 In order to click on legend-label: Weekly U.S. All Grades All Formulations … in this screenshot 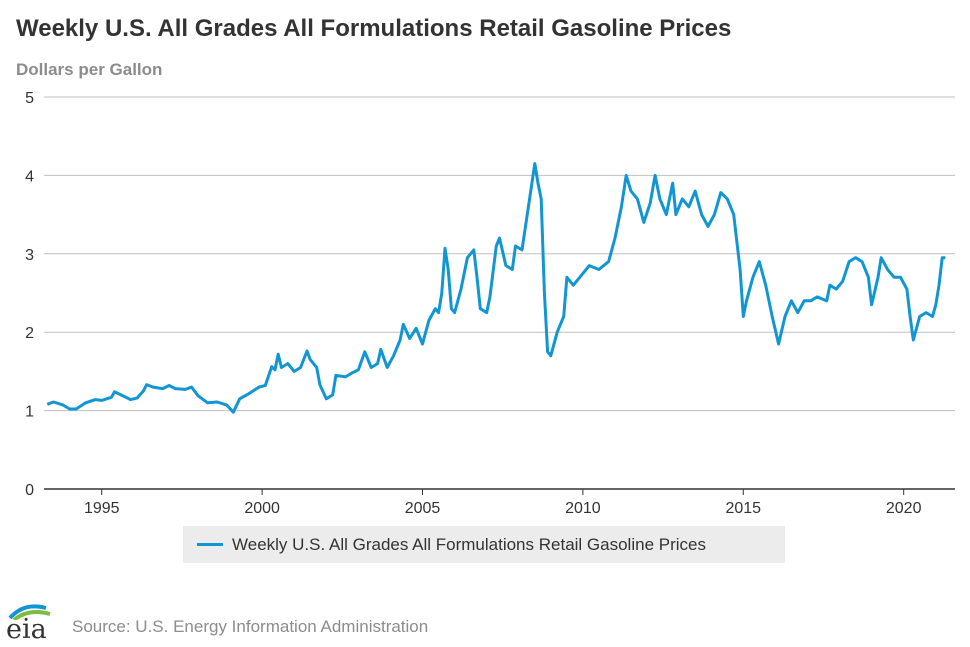, I will do `click(469, 544)`.